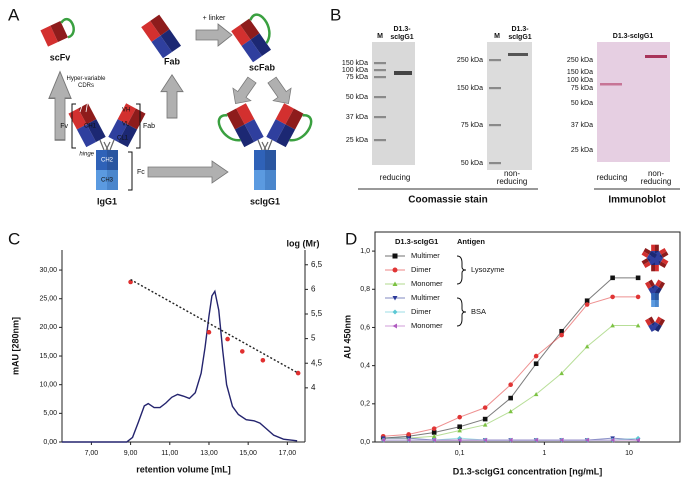 The width and height of the screenshot is (689, 484). What do you see at coordinates (14, 238) in the screenshot?
I see `panel-letter: C` at bounding box center [14, 238].